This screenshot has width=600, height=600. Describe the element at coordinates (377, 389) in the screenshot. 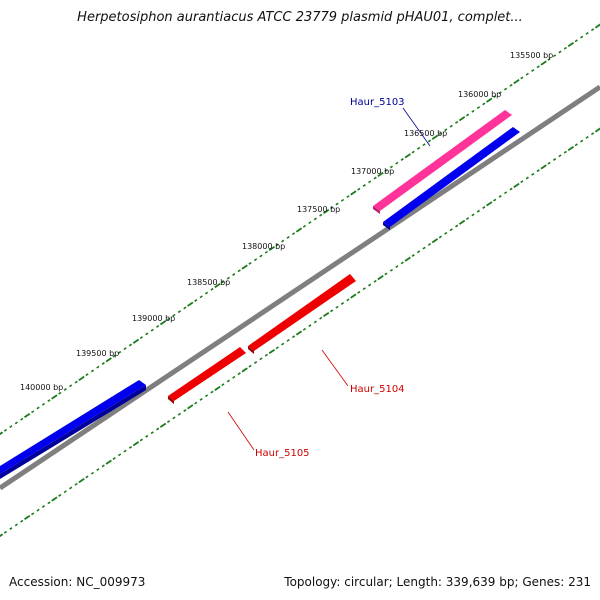

I see `gene-label-haur-5104: Haur_5104` at that location.